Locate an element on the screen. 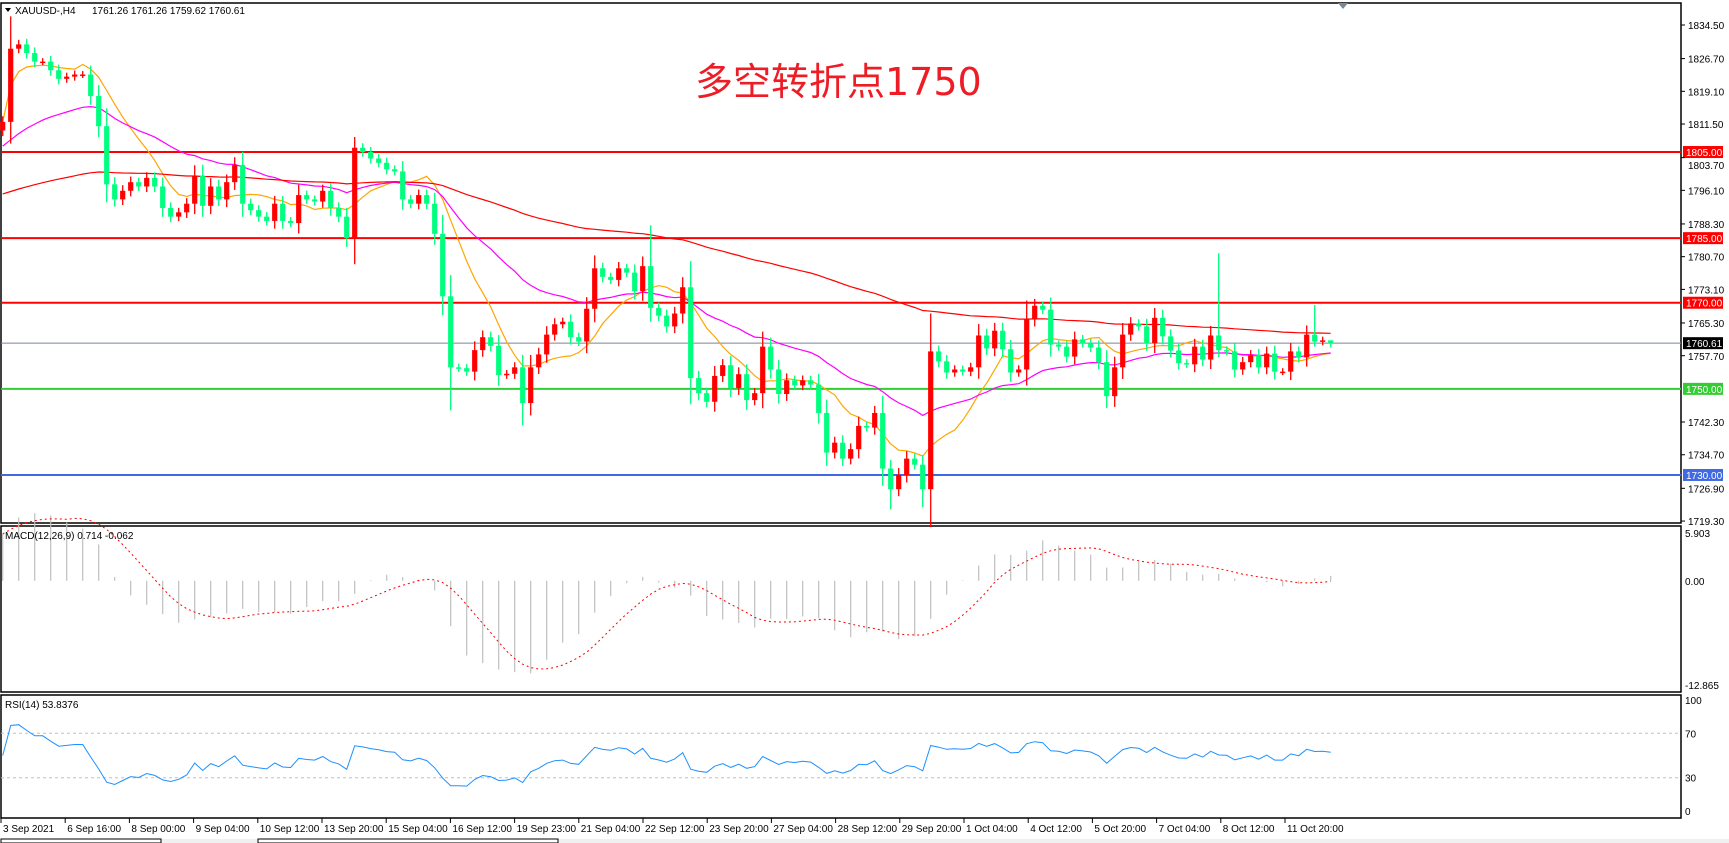 Image resolution: width=1729 pixels, height=843 pixels. shift-marker-icon is located at coordinates (1343, 6).